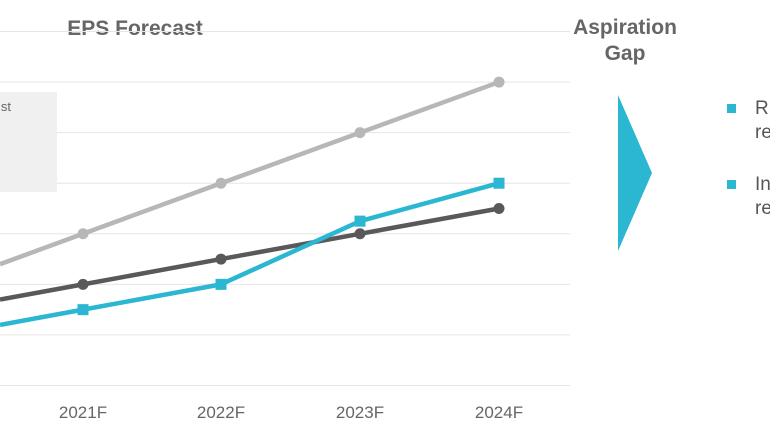 The image size is (770, 433). What do you see at coordinates (499, 412) in the screenshot?
I see `x-tick-label: 2024F` at bounding box center [499, 412].